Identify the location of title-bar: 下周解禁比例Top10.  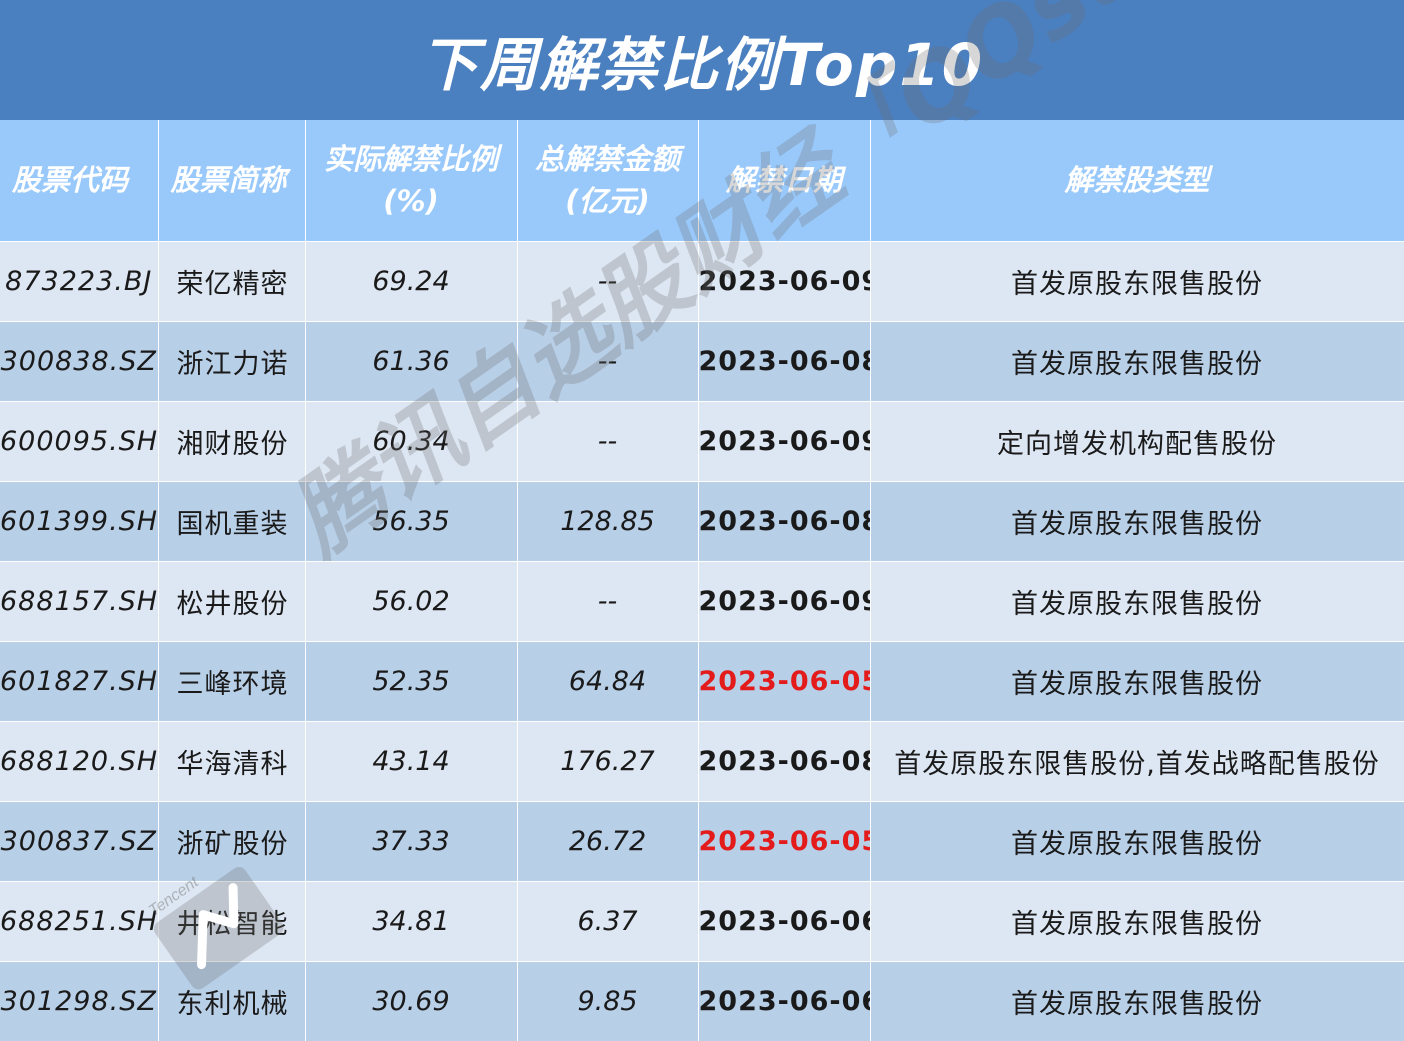
(702, 60).